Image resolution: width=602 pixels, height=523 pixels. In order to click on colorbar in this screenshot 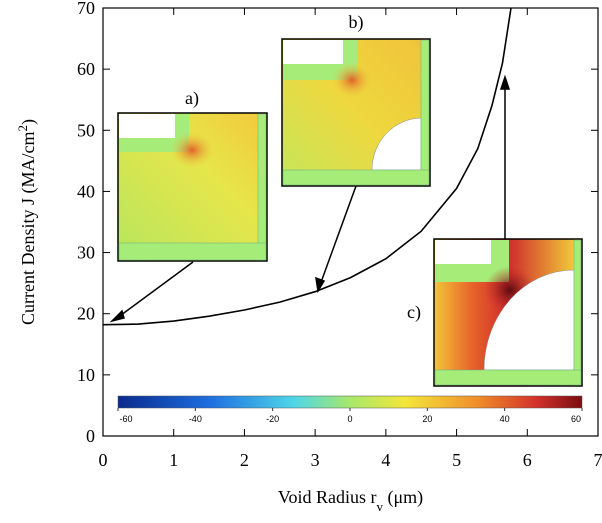, I will do `click(350, 402)`.